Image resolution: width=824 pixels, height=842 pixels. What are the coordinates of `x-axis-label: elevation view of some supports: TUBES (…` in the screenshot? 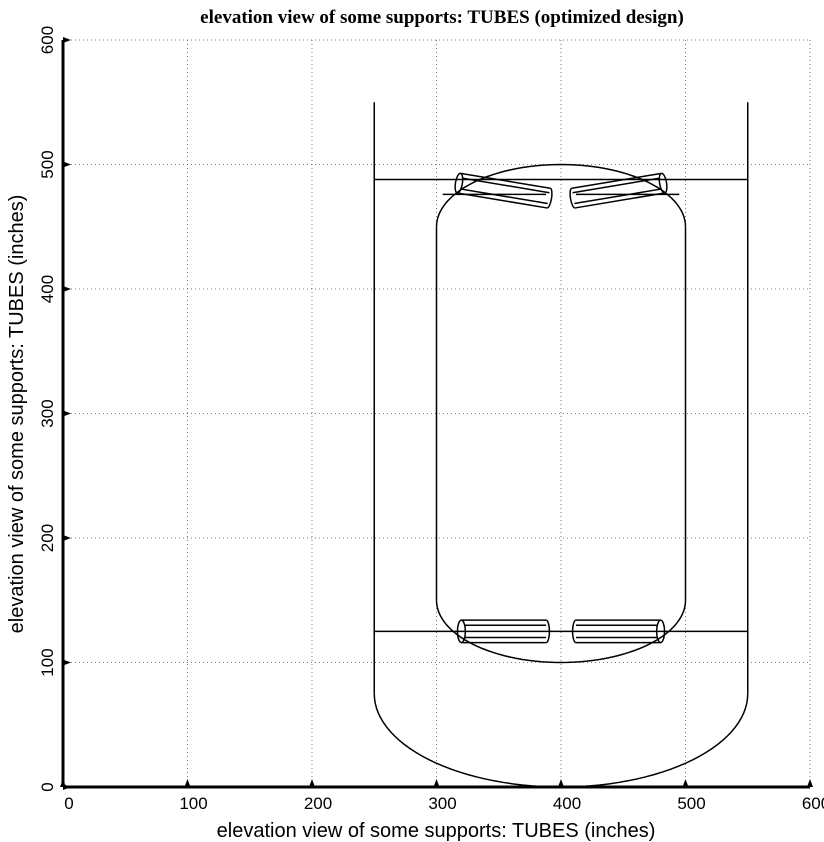 It's located at (436, 831).